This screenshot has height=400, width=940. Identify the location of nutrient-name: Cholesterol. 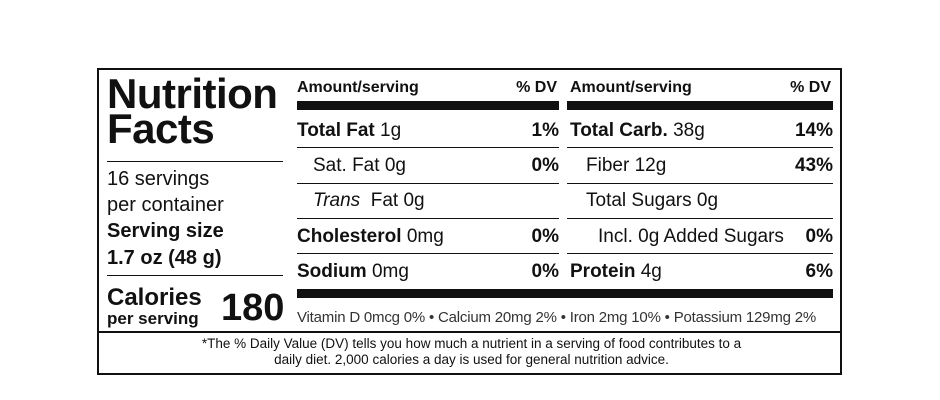
(349, 236).